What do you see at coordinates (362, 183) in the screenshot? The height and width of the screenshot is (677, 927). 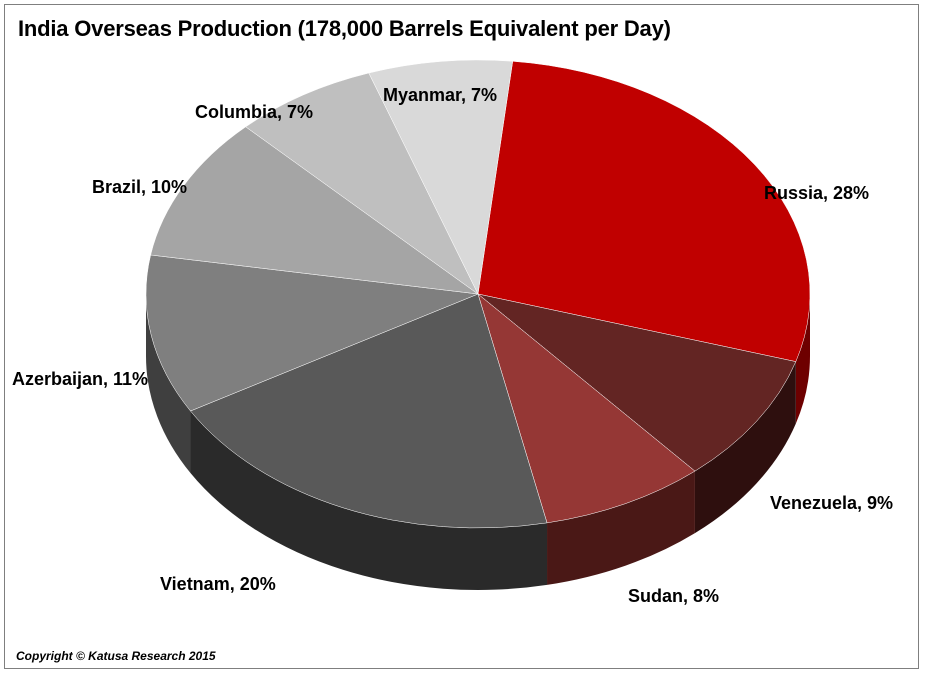 I see `pie-slice-columbia` at bounding box center [362, 183].